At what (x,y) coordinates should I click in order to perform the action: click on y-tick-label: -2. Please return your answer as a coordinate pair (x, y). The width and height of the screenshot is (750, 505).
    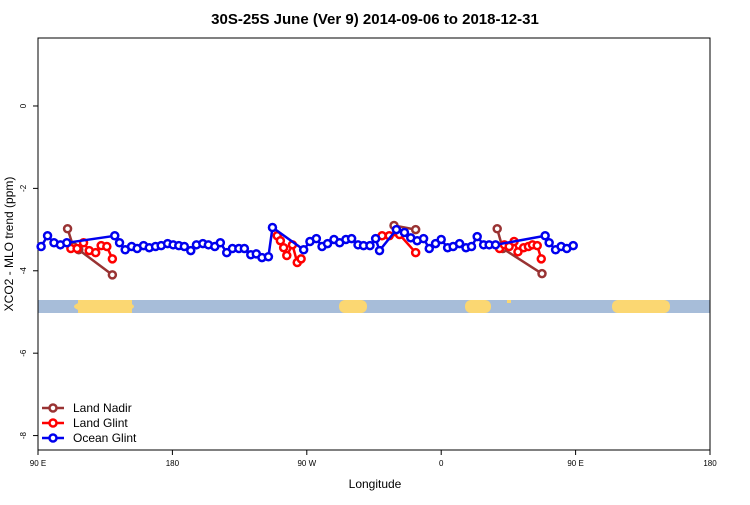
    Looking at the image, I should click on (23, 188).